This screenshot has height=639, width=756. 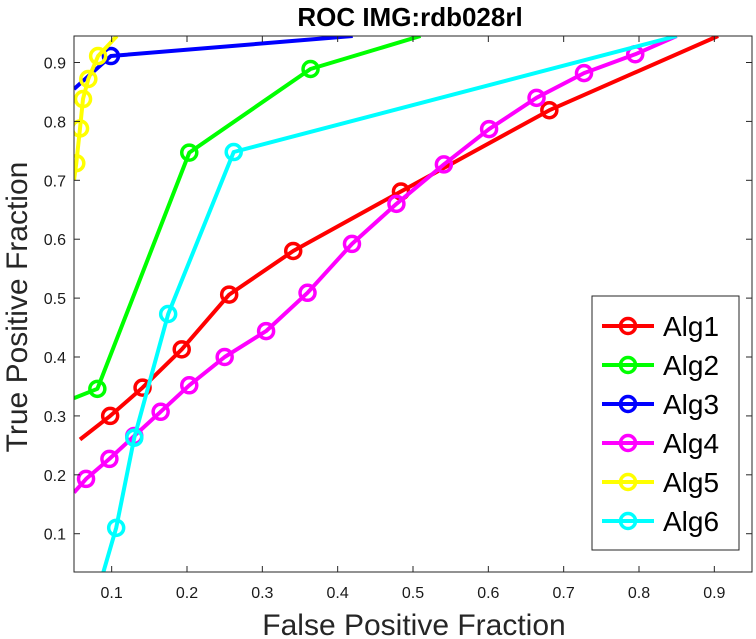 What do you see at coordinates (628, 326) in the screenshot?
I see `legend-marker-alg1` at bounding box center [628, 326].